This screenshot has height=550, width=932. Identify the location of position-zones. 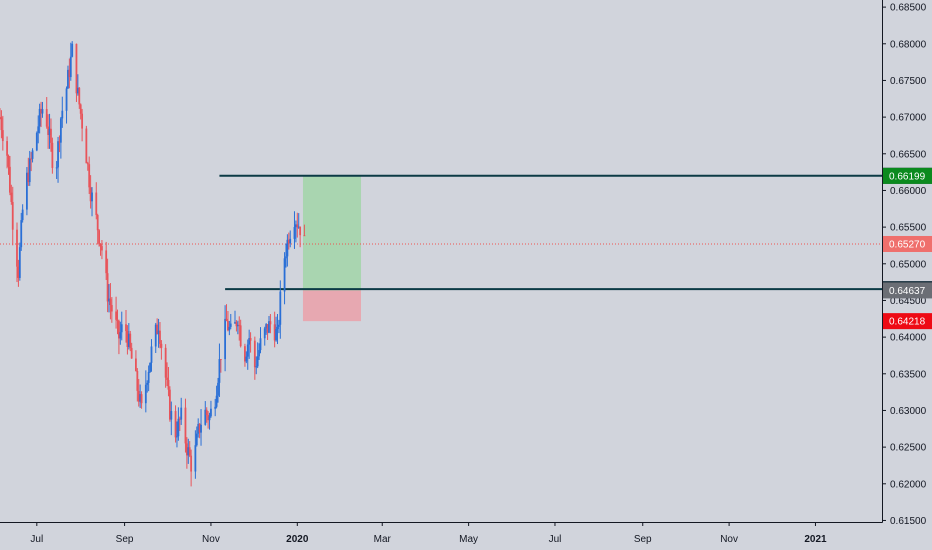
(332, 248).